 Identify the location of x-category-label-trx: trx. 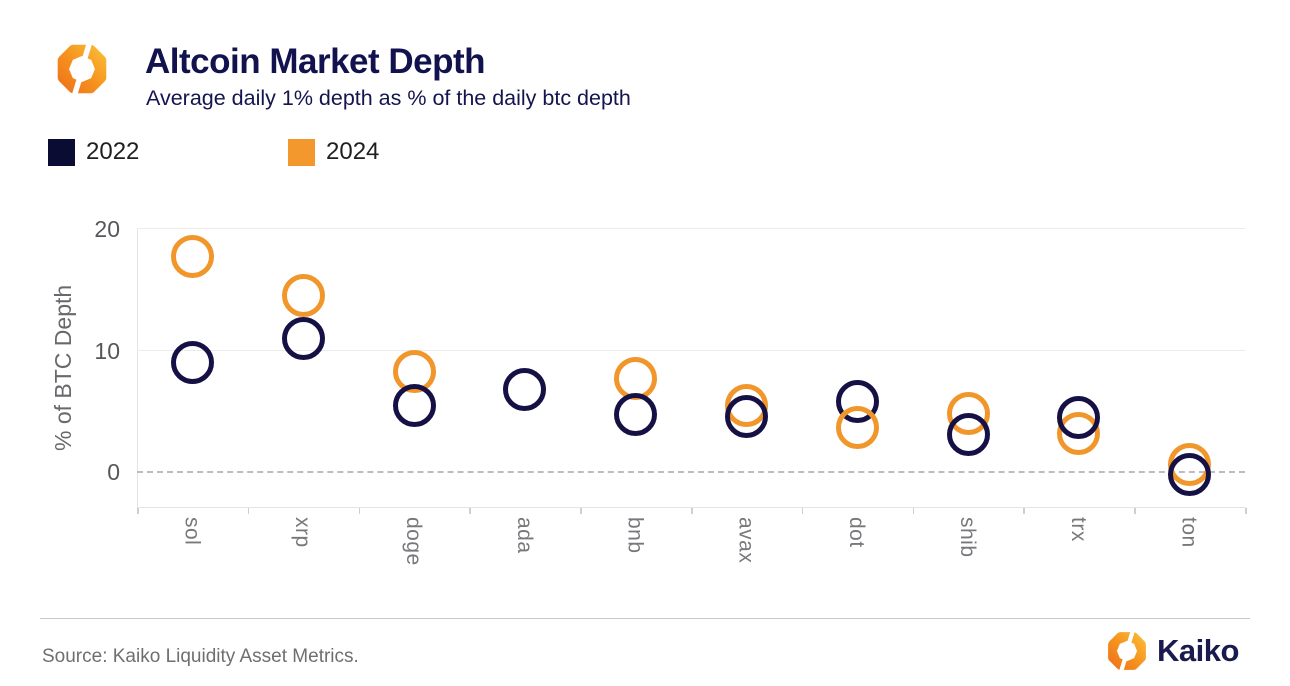
(1078, 529).